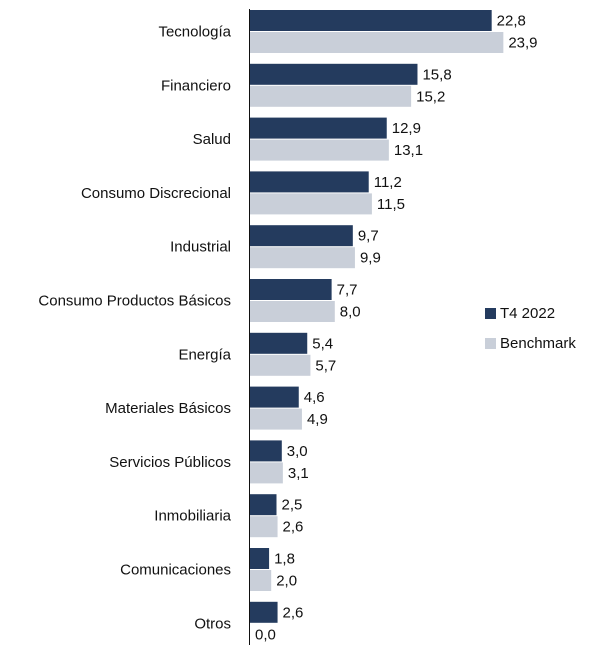  Describe the element at coordinates (298, 473) in the screenshot. I see `data-label-series-2: 3,1` at that location.